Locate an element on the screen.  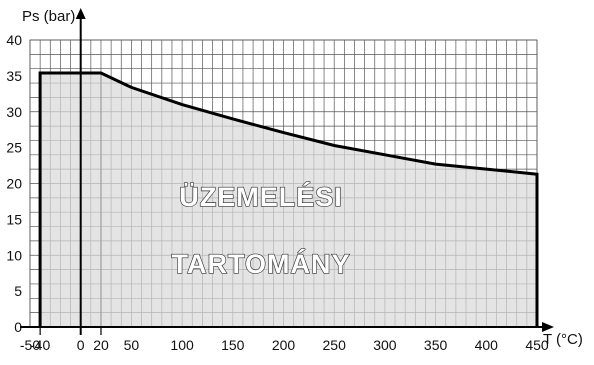
region-label-line1: ÜZEMELÉSI is located at coordinates (261, 196).